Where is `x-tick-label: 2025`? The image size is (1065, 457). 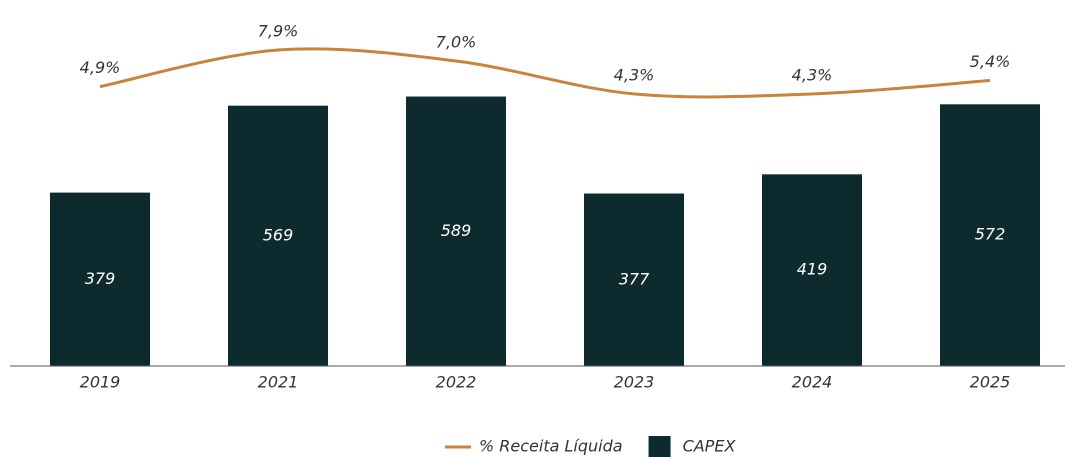
x-tick-label: 2025 is located at coordinates (990, 382).